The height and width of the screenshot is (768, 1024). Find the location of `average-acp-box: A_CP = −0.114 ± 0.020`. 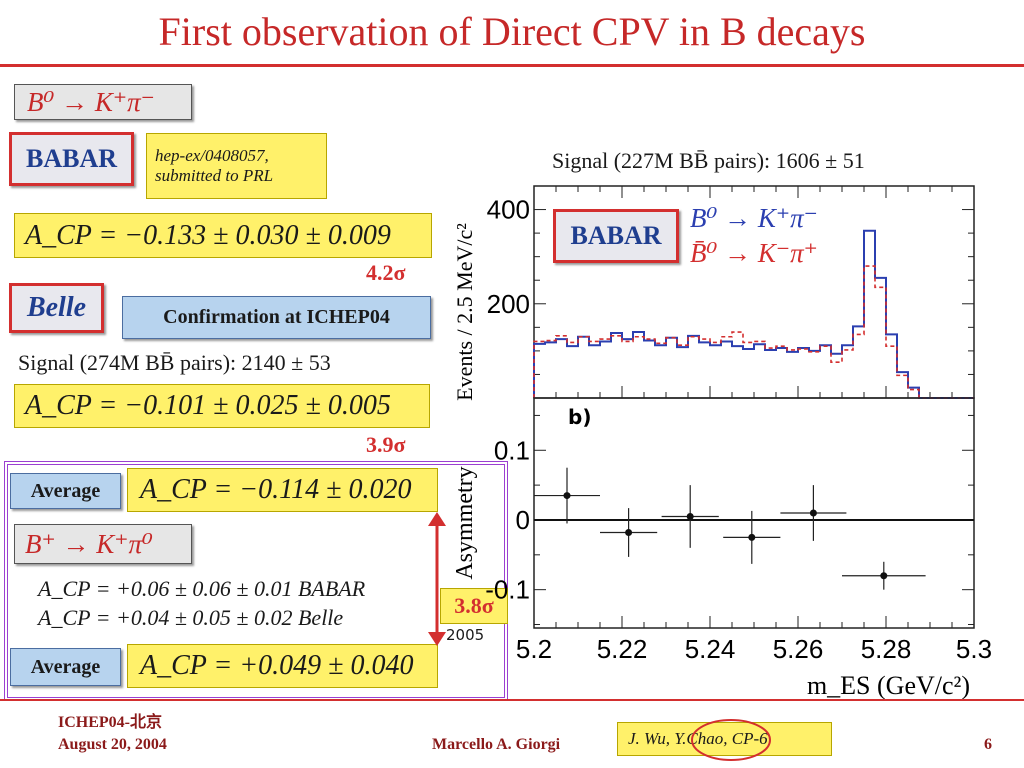

average-acp-box: A_CP = −0.114 ± 0.020 is located at coordinates (282, 490).